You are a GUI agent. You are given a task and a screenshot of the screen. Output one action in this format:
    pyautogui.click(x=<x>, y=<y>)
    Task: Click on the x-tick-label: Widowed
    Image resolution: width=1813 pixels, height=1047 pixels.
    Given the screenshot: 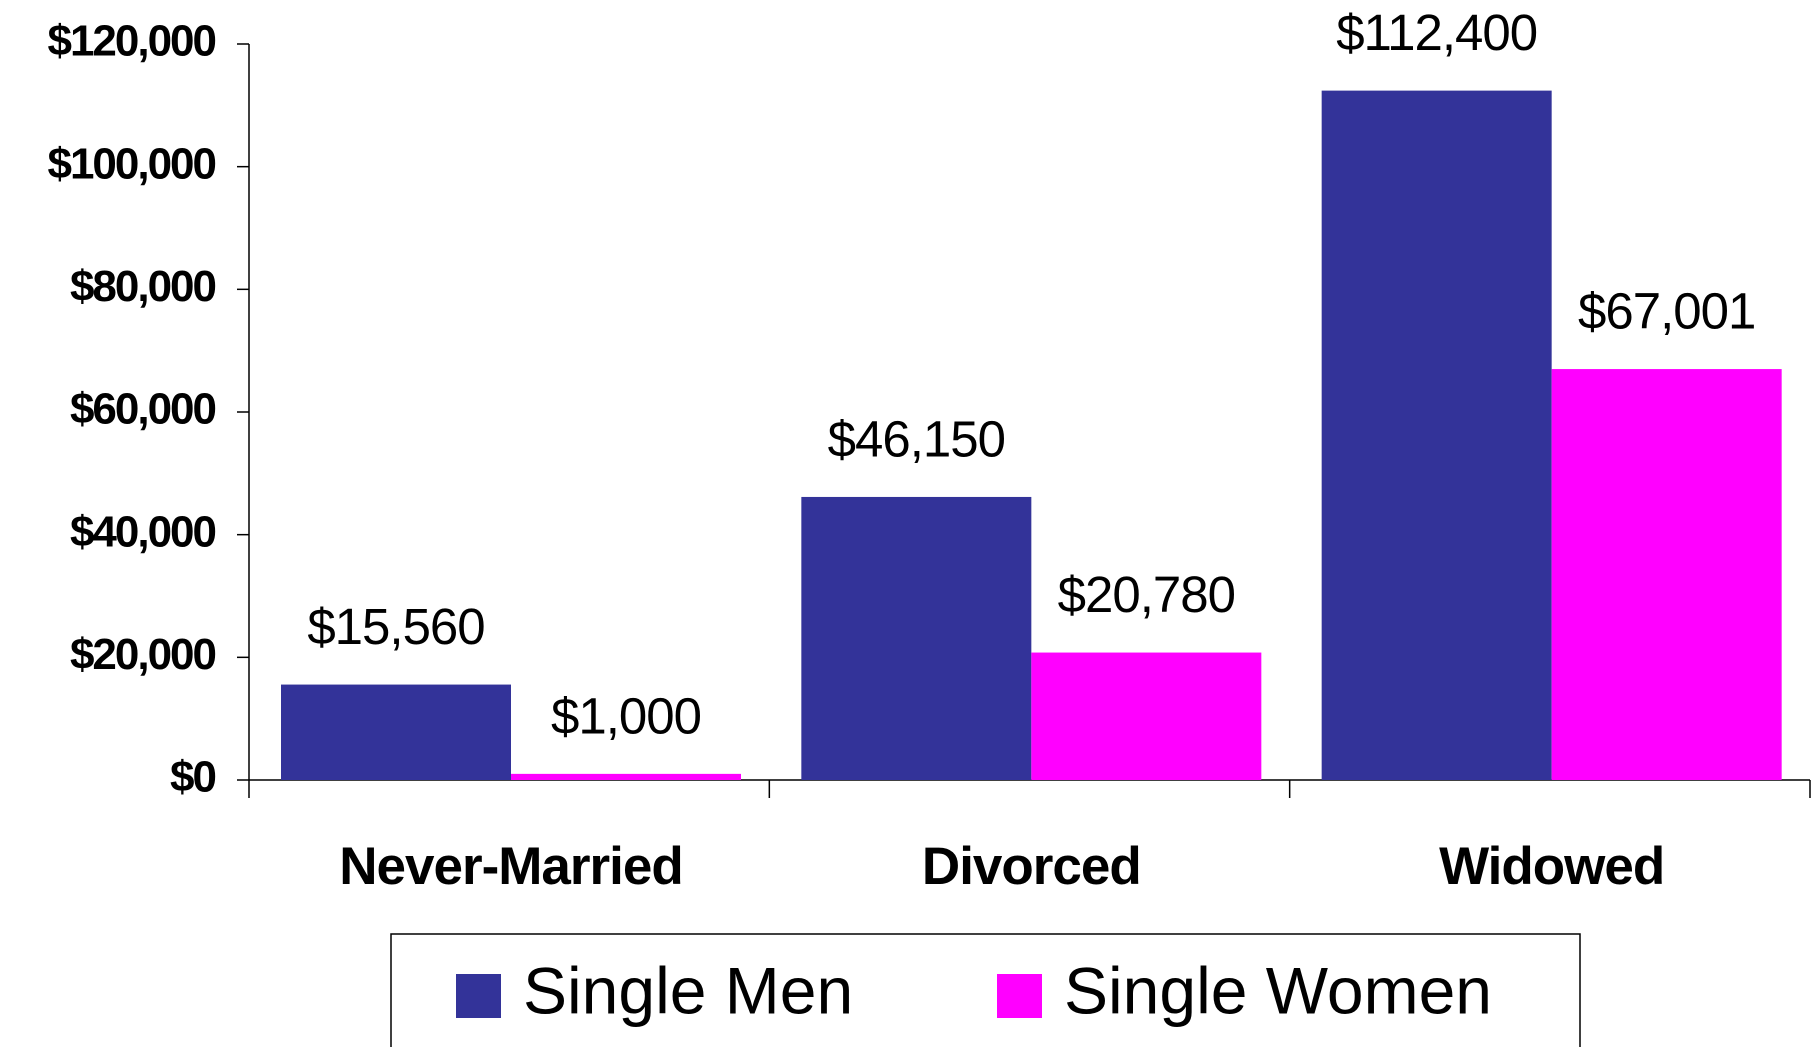 What is the action you would take?
    pyautogui.click(x=1551, y=866)
    